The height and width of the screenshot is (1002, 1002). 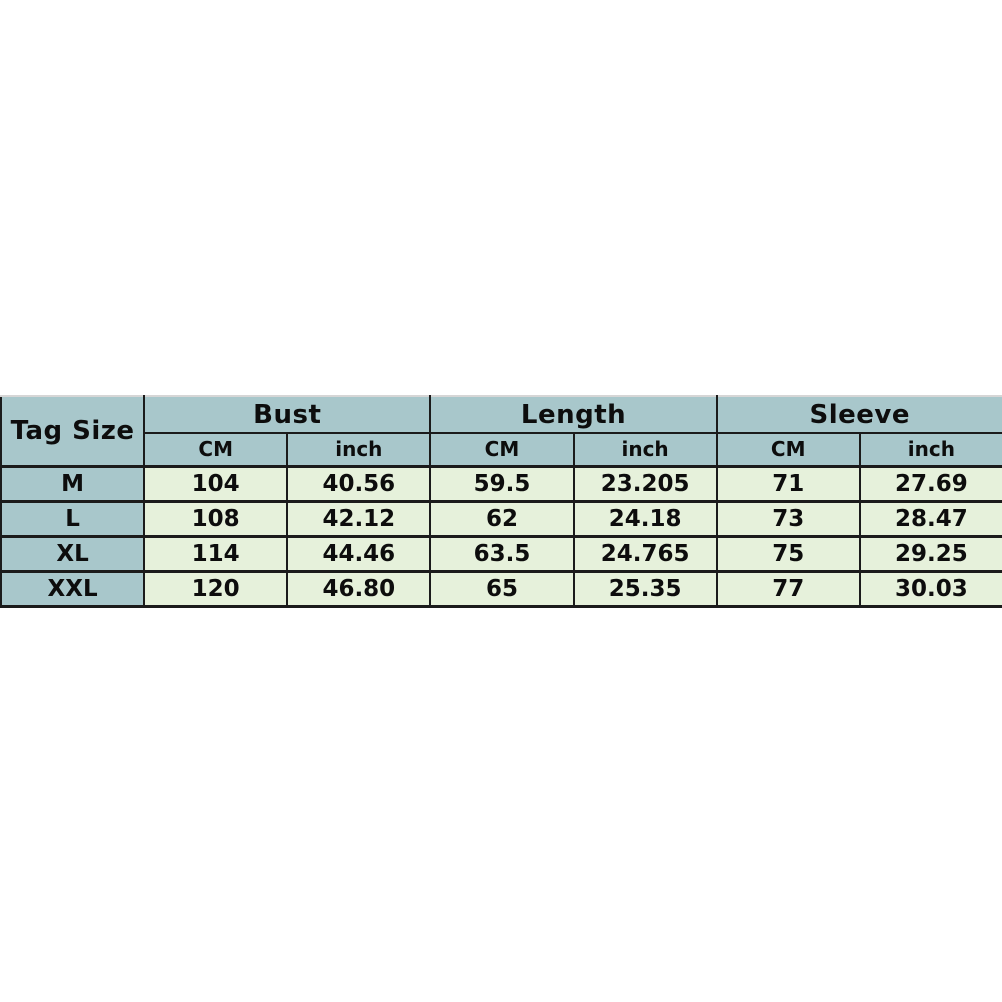 I want to click on size-row-m: M 104 40.56 59.5 23.205 71 27.69, so click(x=501, y=483).